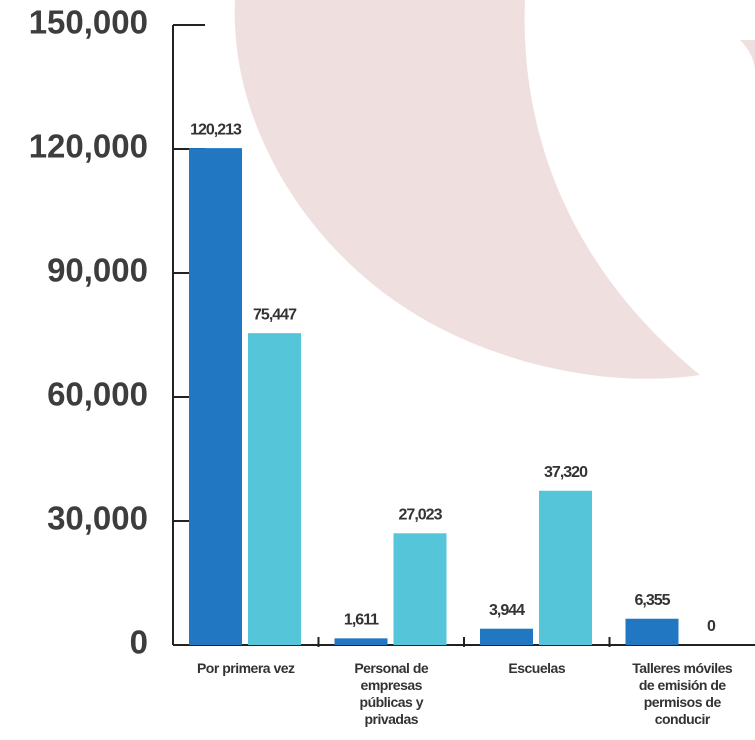 The image size is (755, 740). Describe the element at coordinates (652, 600) in the screenshot. I see `value-label: 6,355` at that location.